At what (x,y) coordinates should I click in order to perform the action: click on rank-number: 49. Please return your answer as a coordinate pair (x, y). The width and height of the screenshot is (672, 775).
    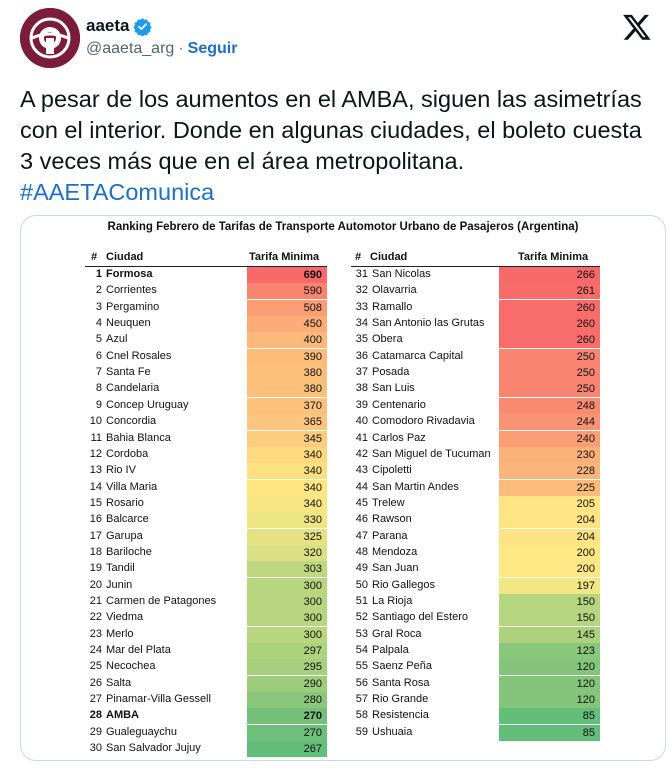
    Looking at the image, I should click on (361, 568).